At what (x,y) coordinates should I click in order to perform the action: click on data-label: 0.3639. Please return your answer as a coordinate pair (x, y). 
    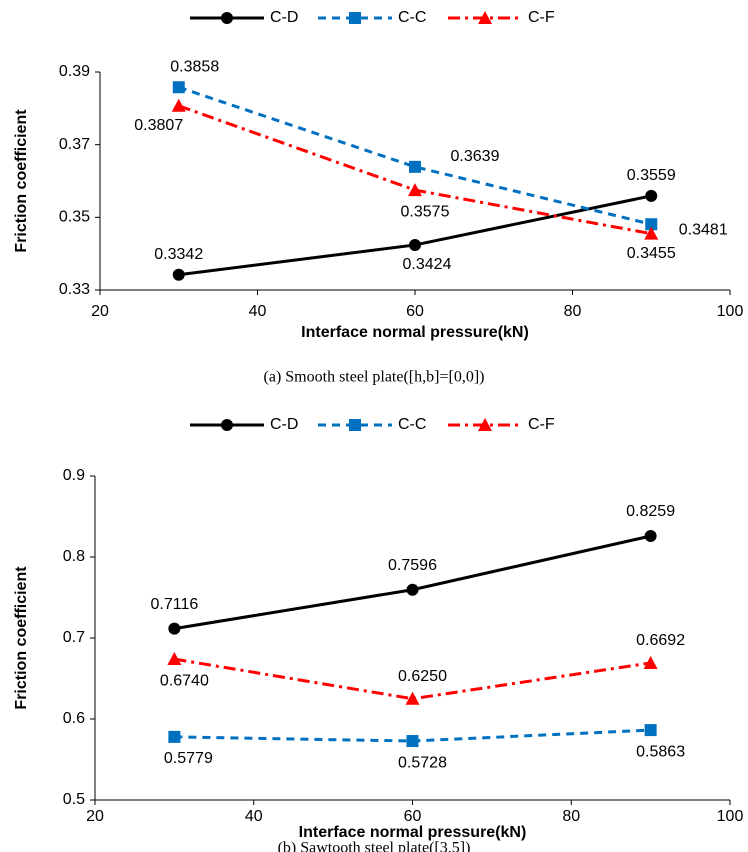
    Looking at the image, I should click on (475, 156).